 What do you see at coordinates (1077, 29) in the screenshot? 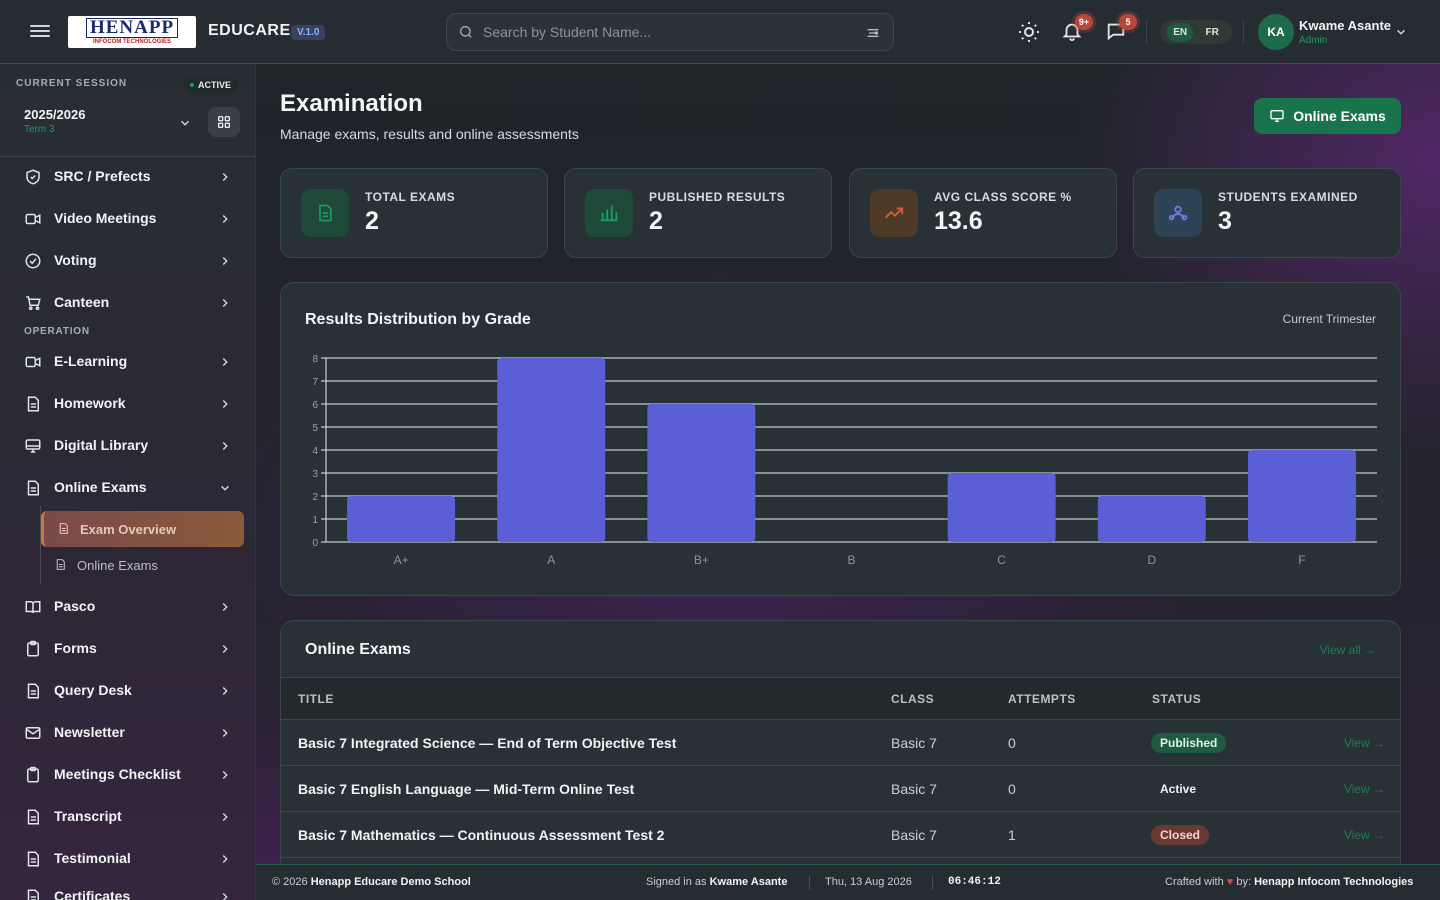
I see `notifications-button: 9+` at bounding box center [1077, 29].